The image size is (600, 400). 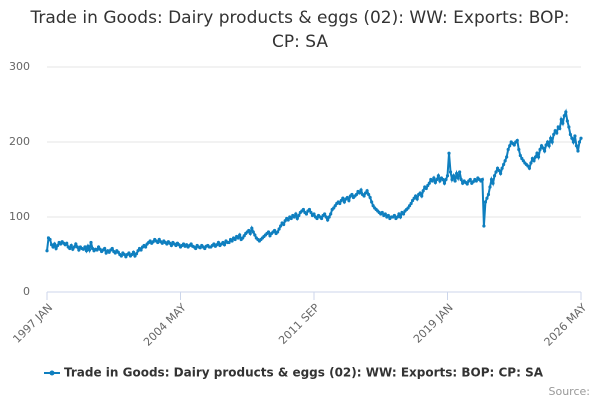 I want to click on x-tick-label: 2004 MAY, so click(x=165, y=325).